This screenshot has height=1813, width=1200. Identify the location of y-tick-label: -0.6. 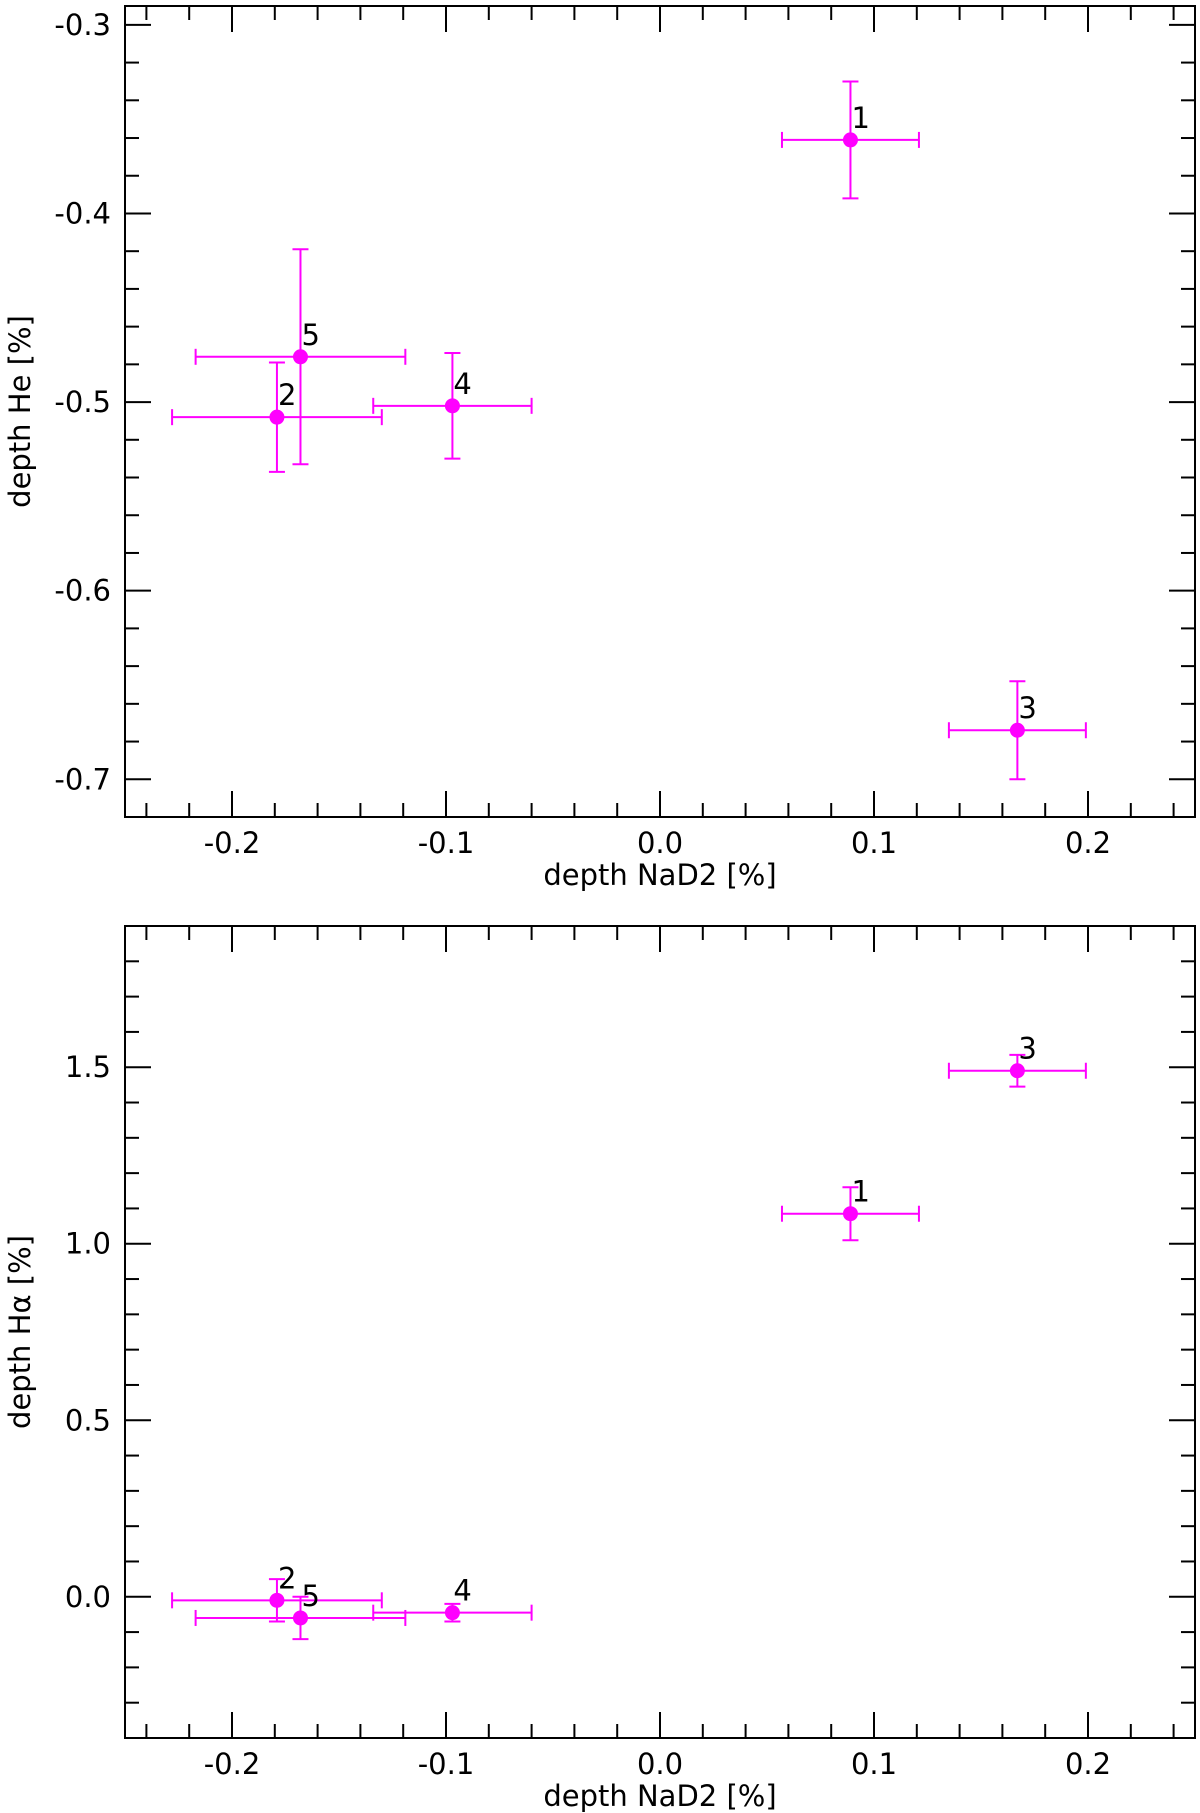
(82, 591).